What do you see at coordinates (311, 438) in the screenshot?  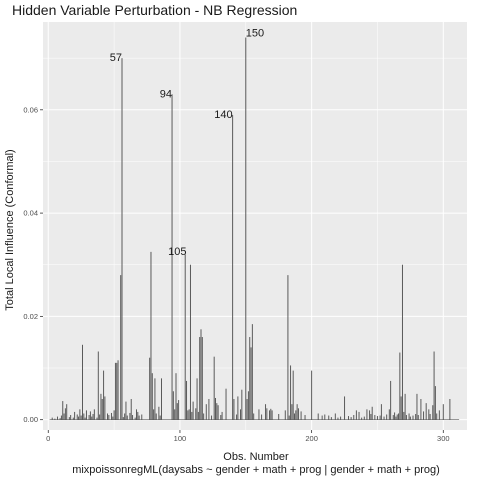 I see `x-tick-label: 200` at bounding box center [311, 438].